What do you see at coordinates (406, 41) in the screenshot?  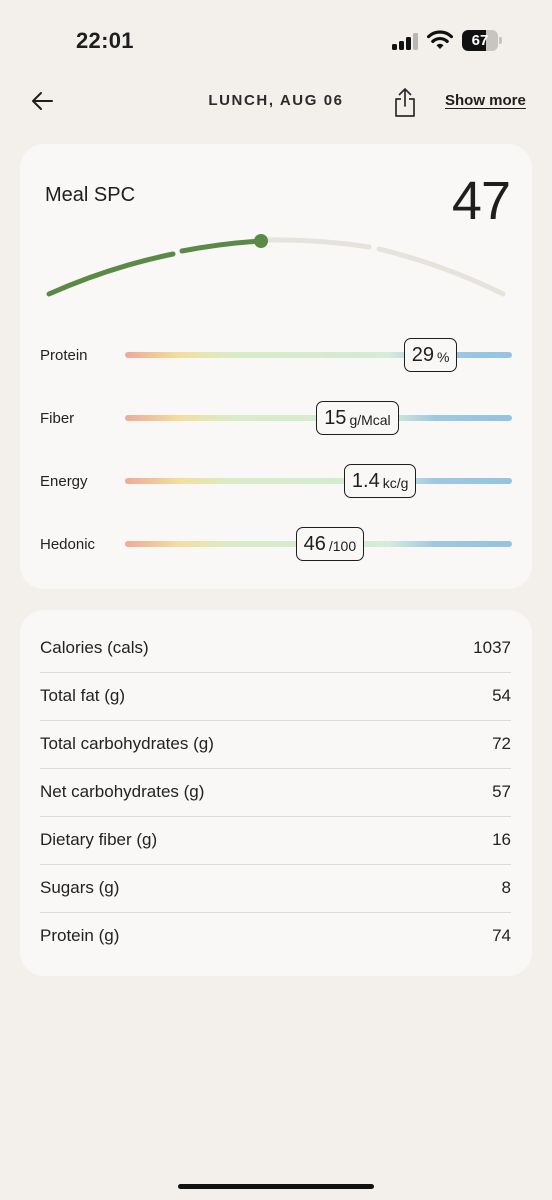 I see `cellular-signal-icon` at bounding box center [406, 41].